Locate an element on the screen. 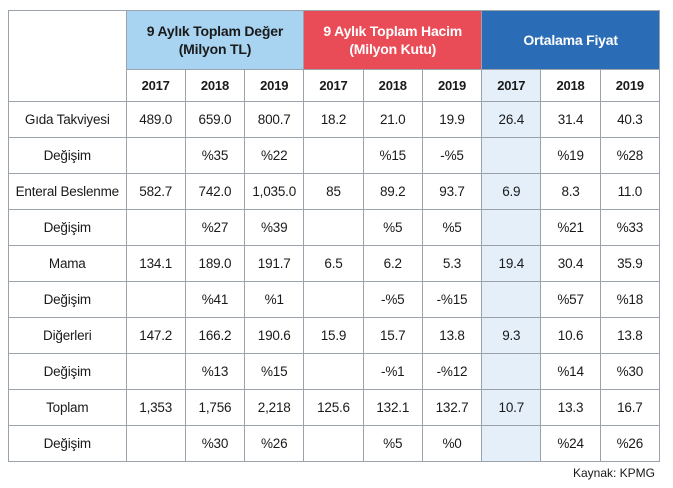 This screenshot has width=673, height=488. table-cell: 15.9 is located at coordinates (333, 335).